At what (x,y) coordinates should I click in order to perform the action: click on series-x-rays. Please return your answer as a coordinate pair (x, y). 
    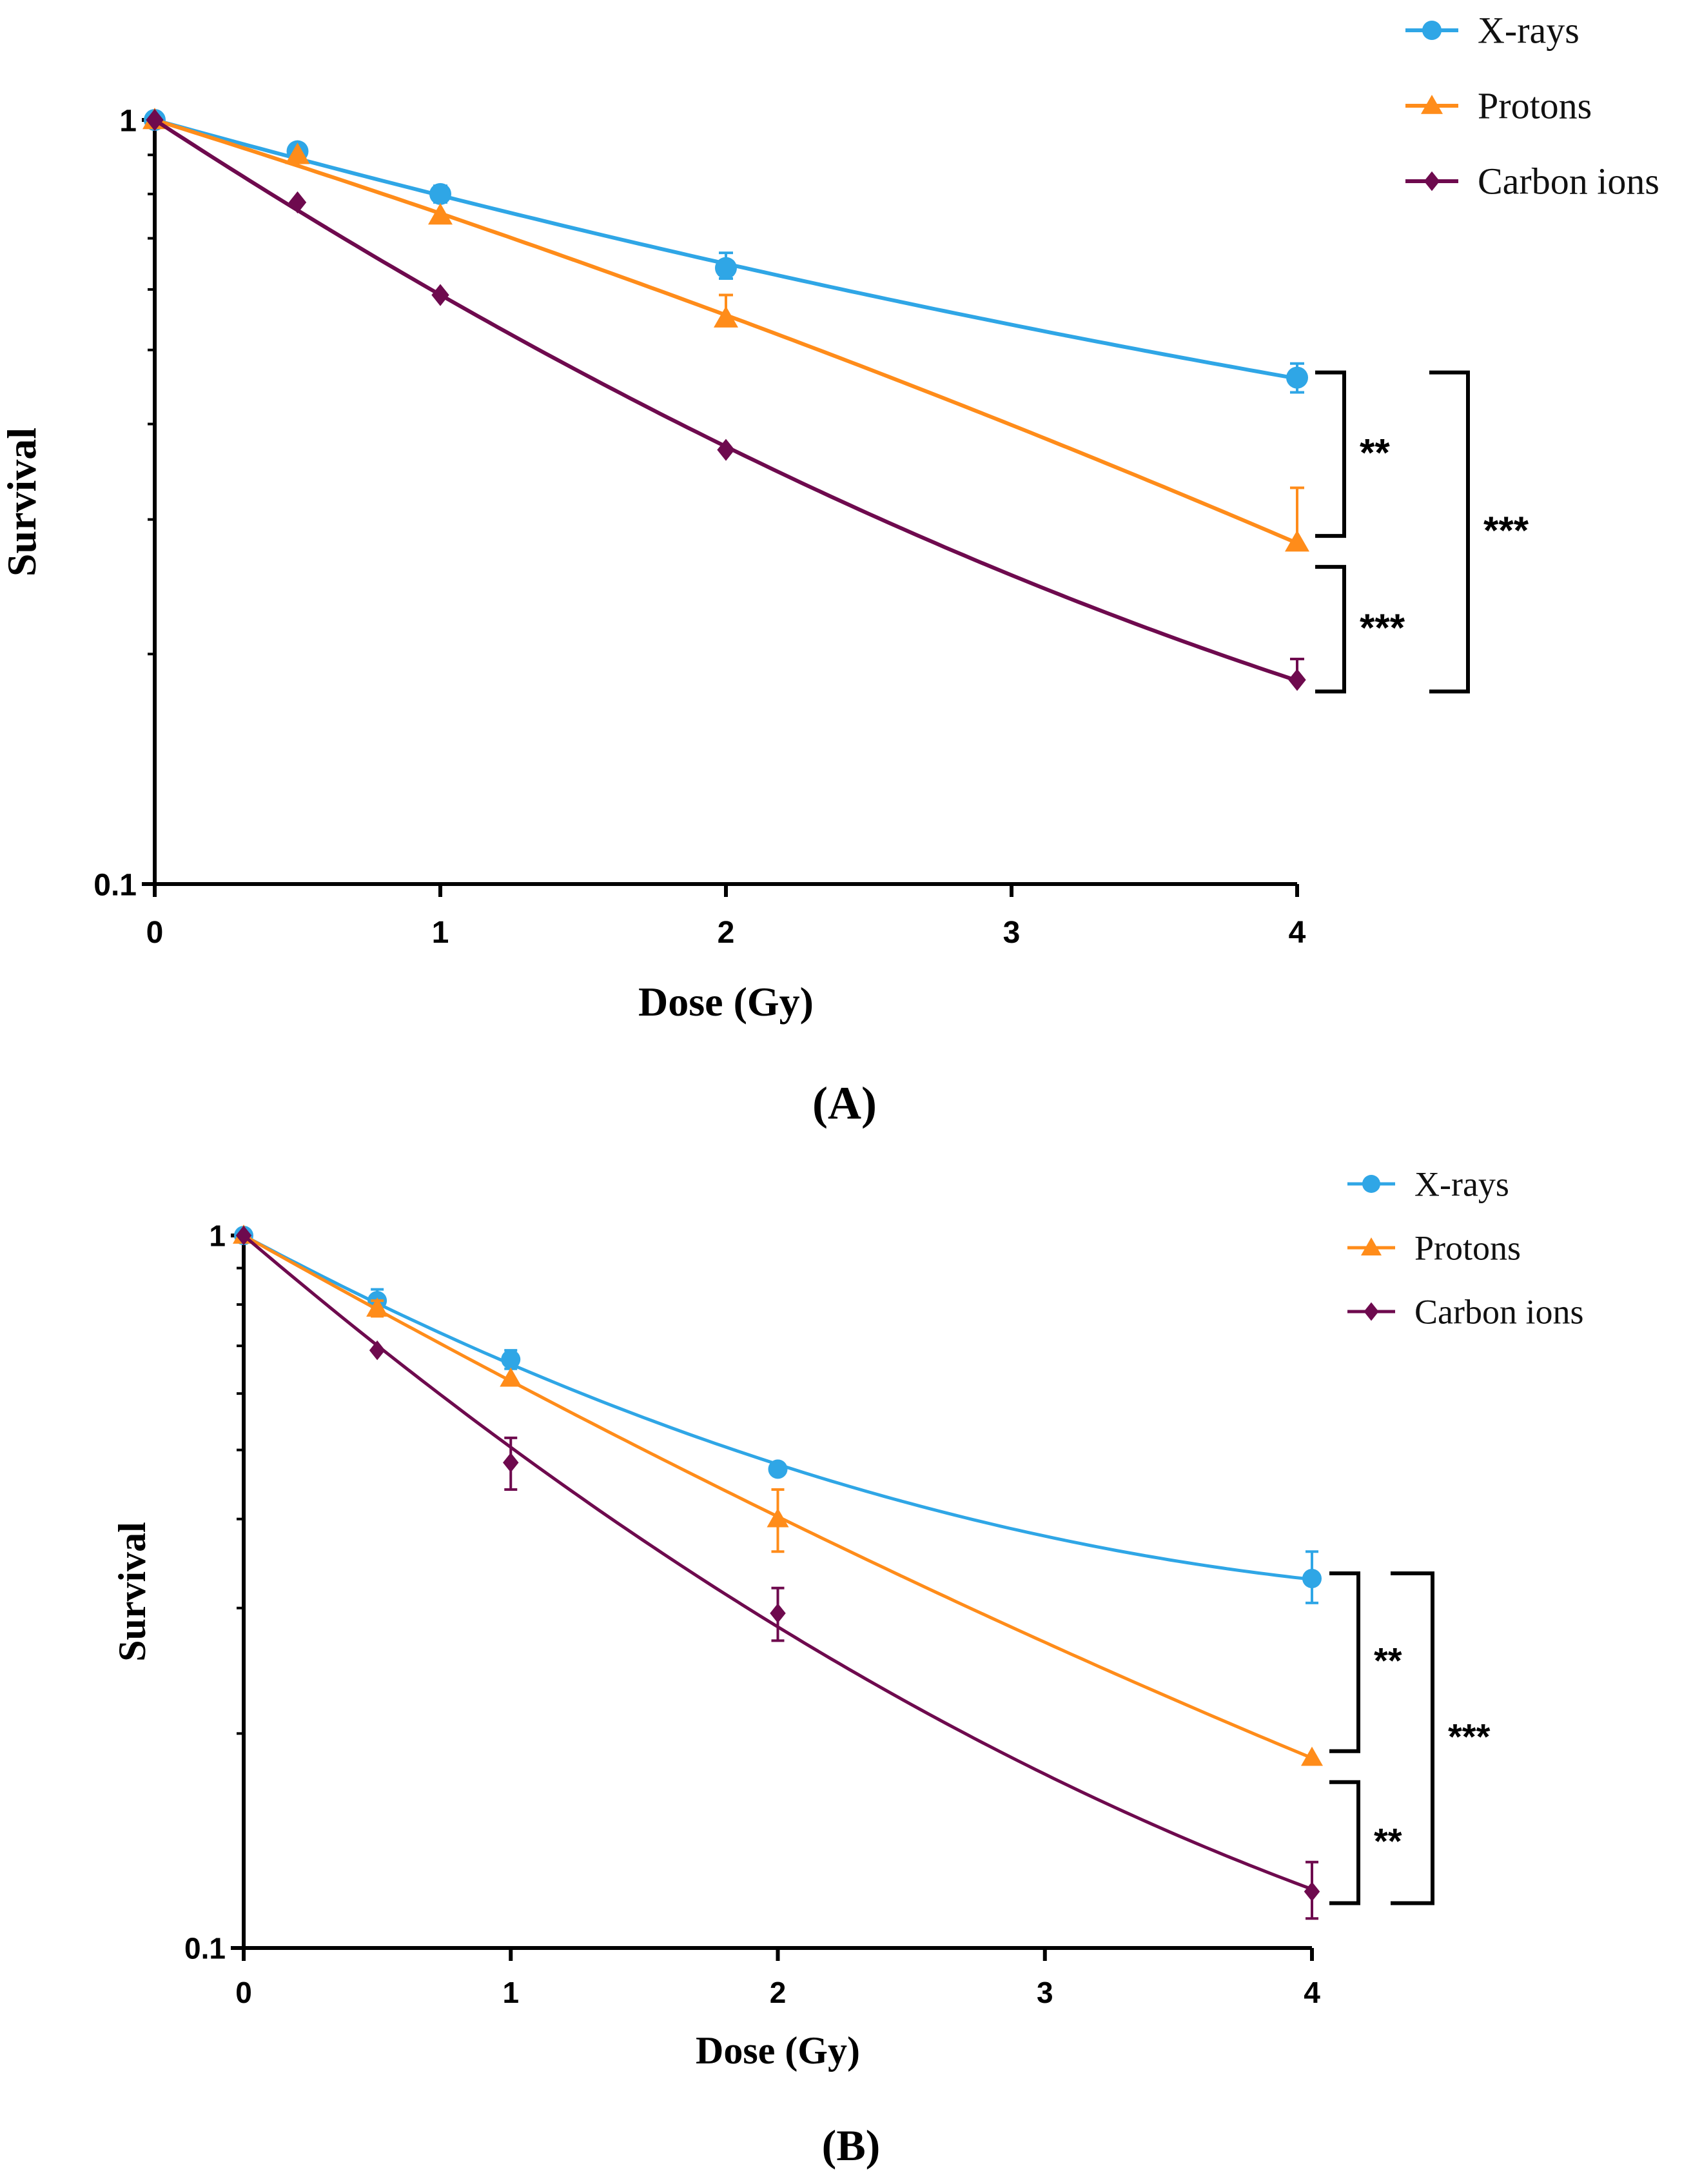
    Looking at the image, I should click on (726, 251).